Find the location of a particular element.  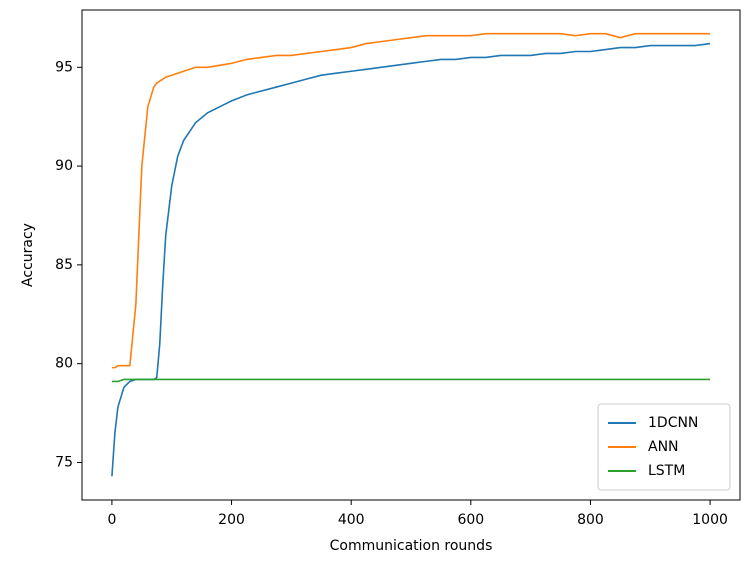

legend-box is located at coordinates (664, 447).